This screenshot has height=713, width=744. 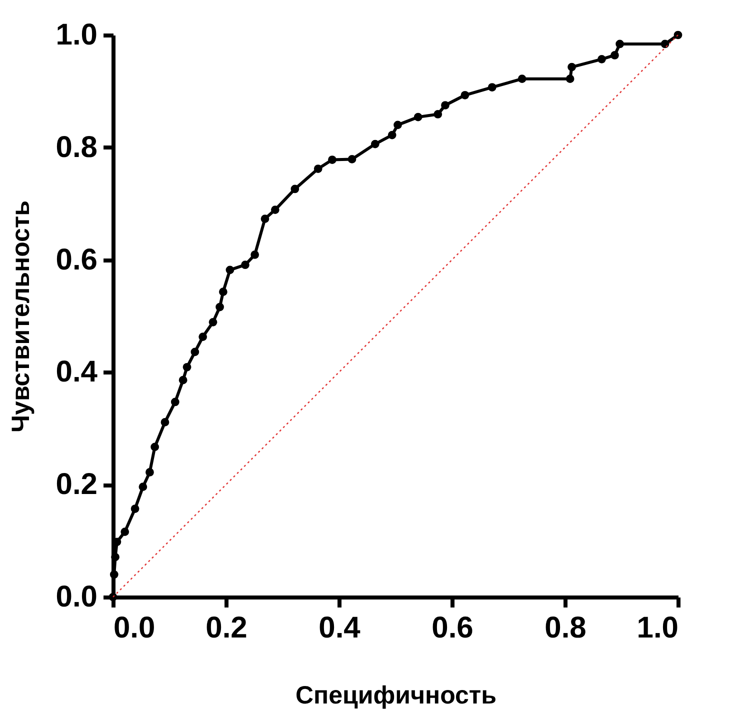 What do you see at coordinates (339, 628) in the screenshot?
I see `x-tick-label: 0.4` at bounding box center [339, 628].